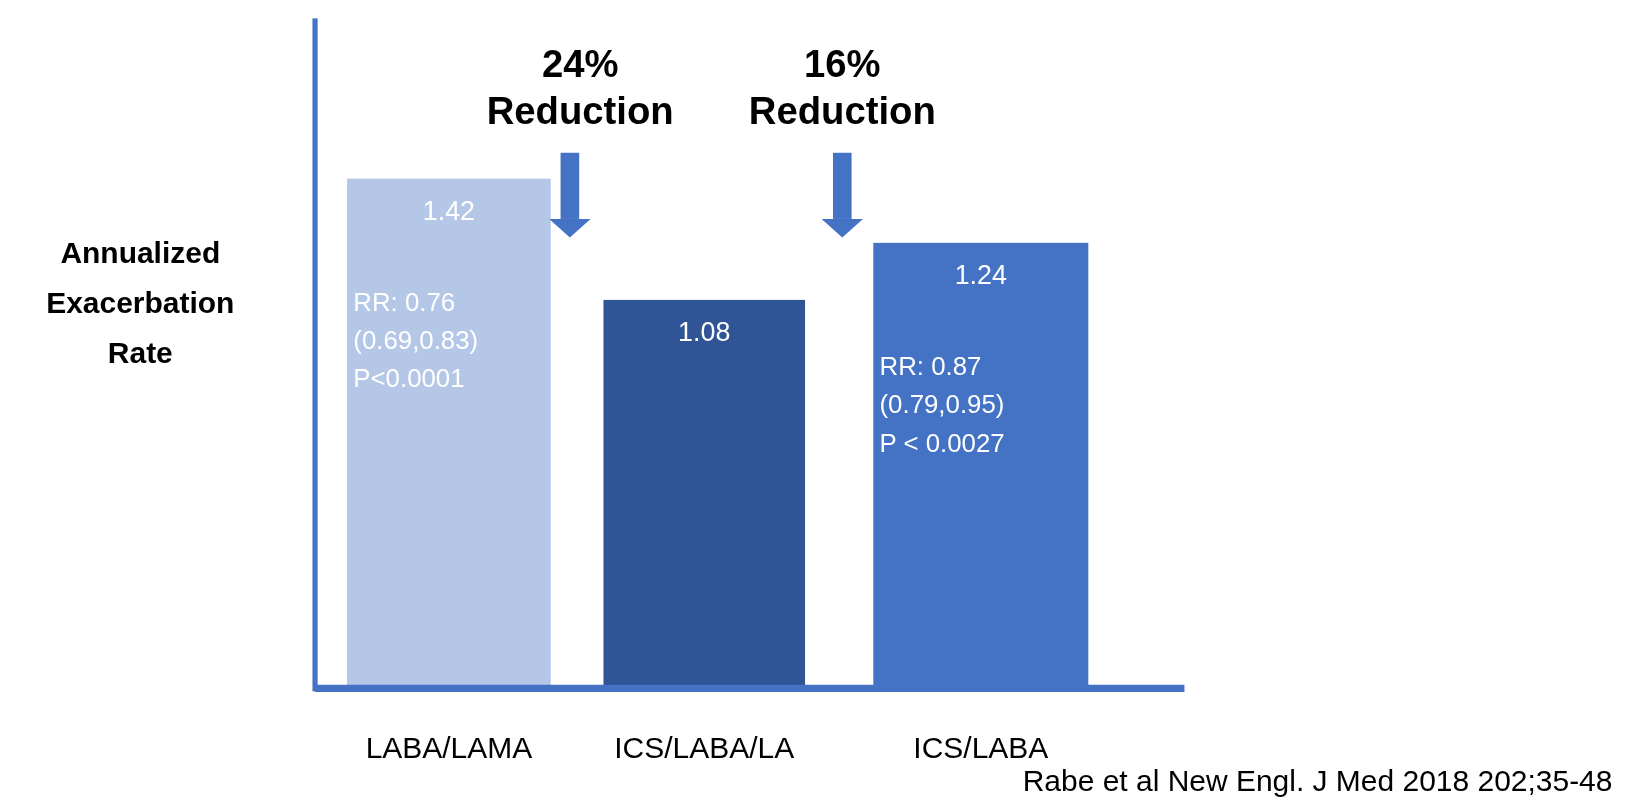  What do you see at coordinates (416, 340) in the screenshot?
I see `annotation: RR: 0.76 (0.69,0.83) P<0.0001` at bounding box center [416, 340].